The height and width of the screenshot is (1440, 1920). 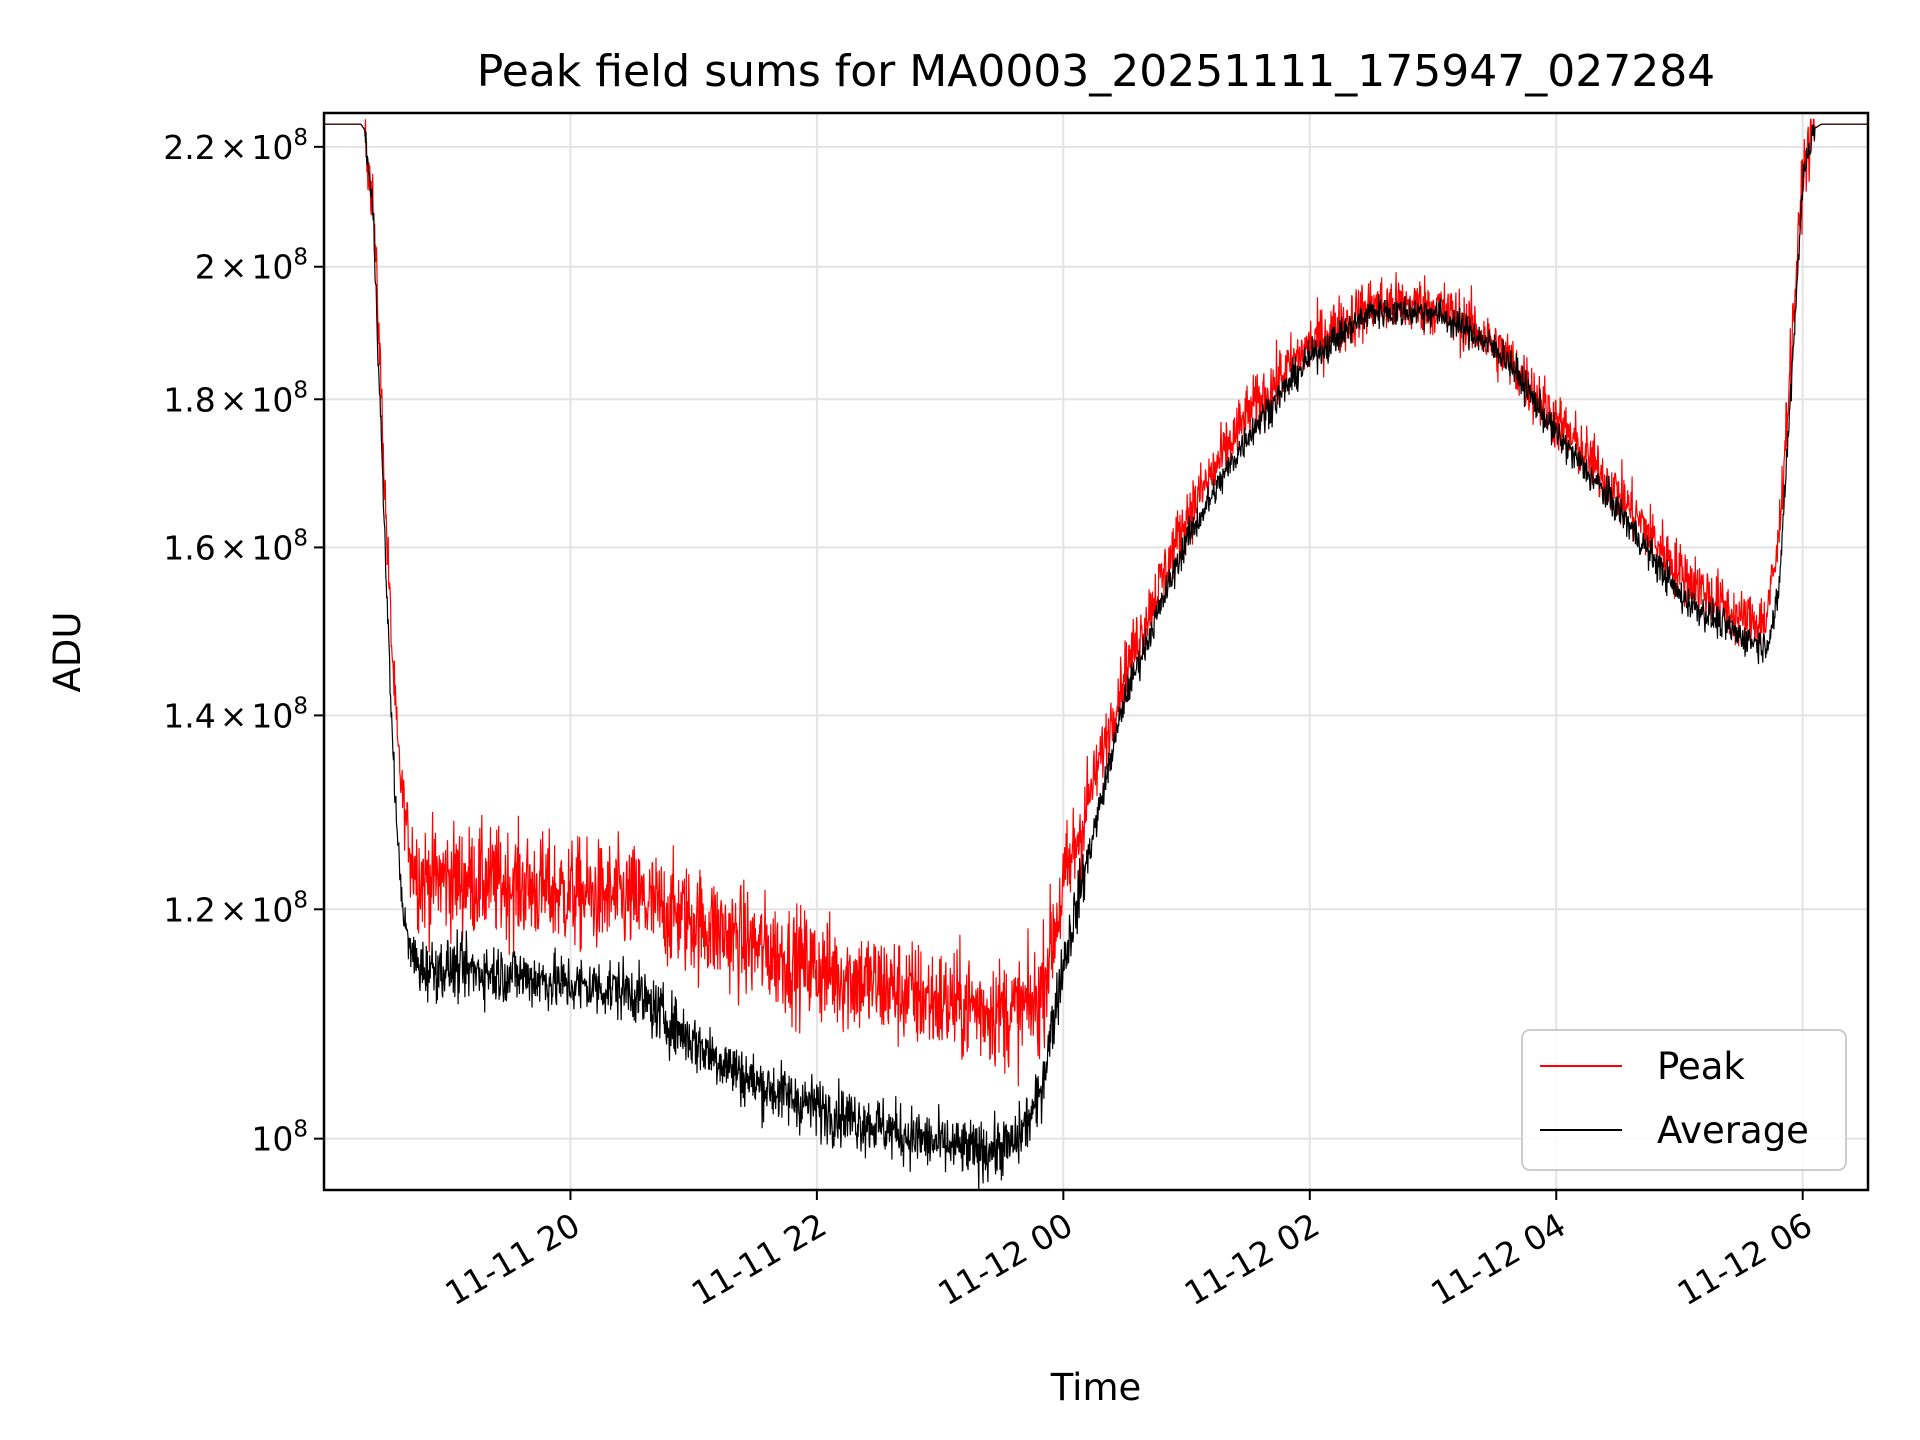 I want to click on y-tick-mantissa: 2, so click(x=205, y=267).